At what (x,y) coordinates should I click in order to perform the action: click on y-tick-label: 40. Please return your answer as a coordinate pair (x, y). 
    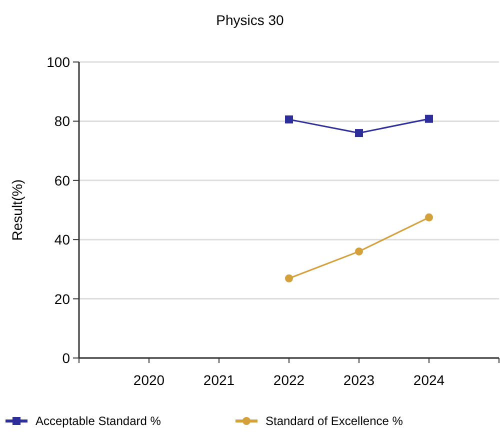
    Looking at the image, I should click on (62, 240).